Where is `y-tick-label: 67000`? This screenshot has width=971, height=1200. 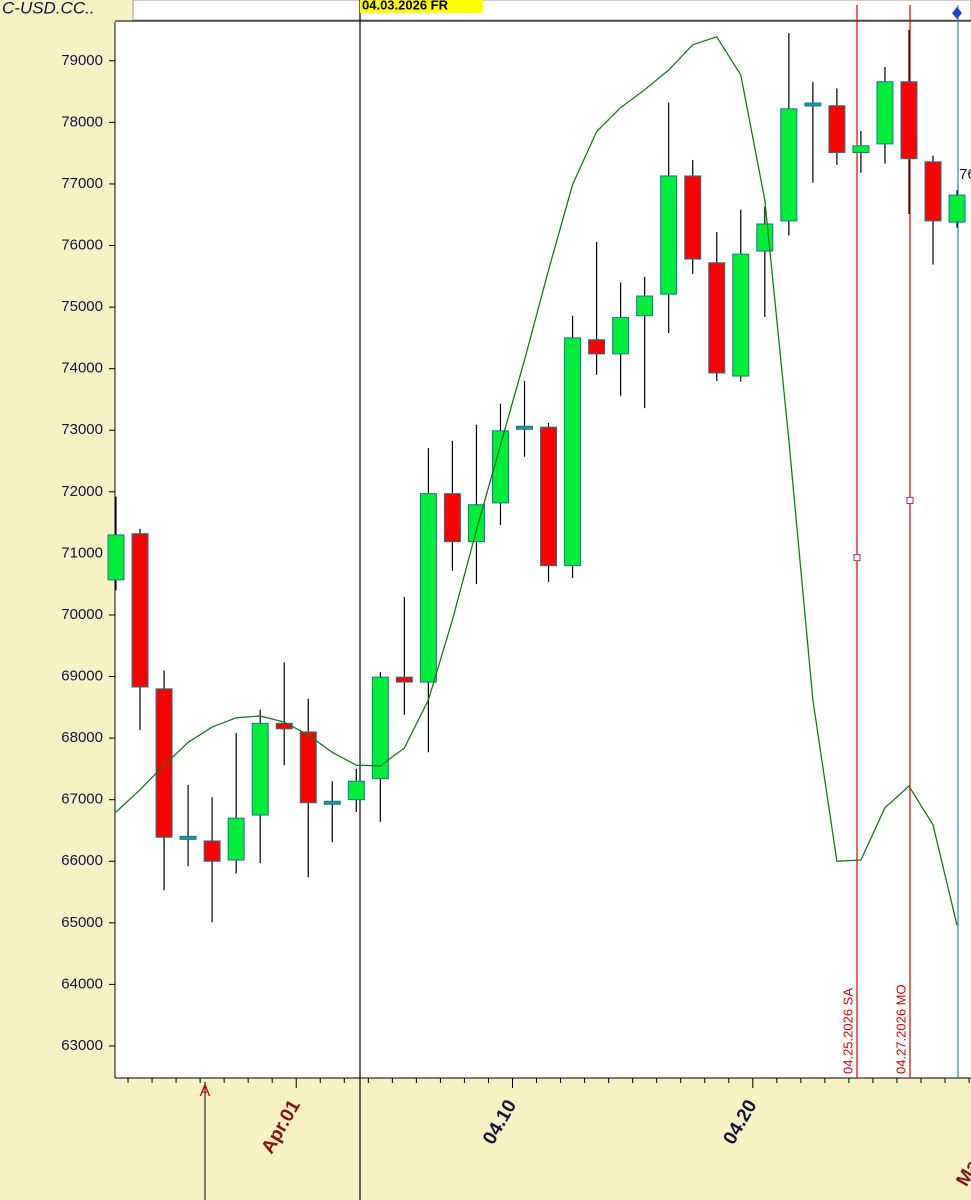 y-tick-label: 67000 is located at coordinates (82, 799).